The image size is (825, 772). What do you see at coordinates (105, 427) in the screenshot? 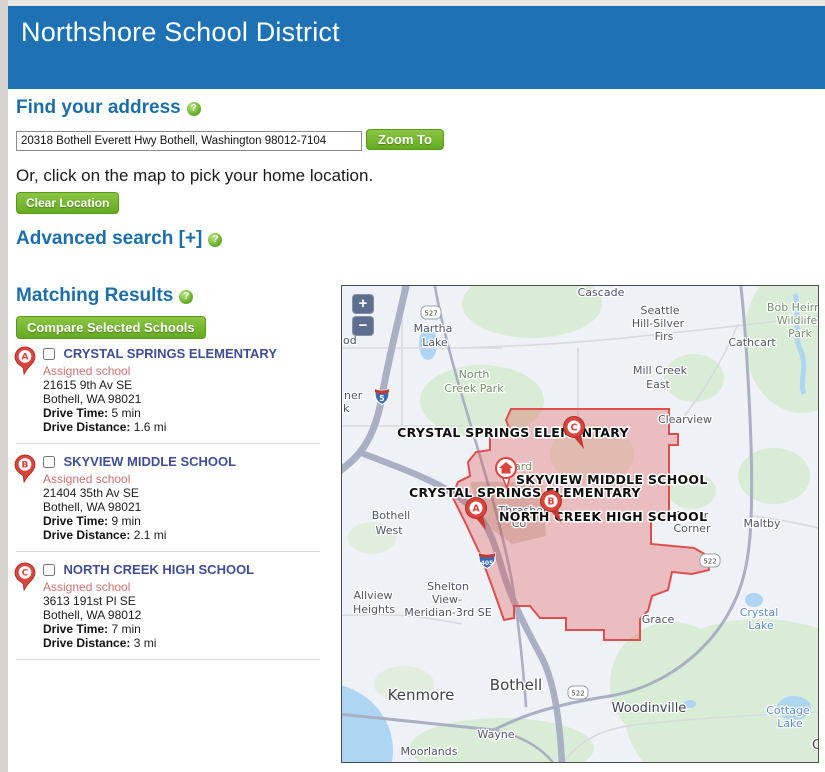
I see `drive-distance-row: Drive Distance: 1.6 mi` at bounding box center [105, 427].